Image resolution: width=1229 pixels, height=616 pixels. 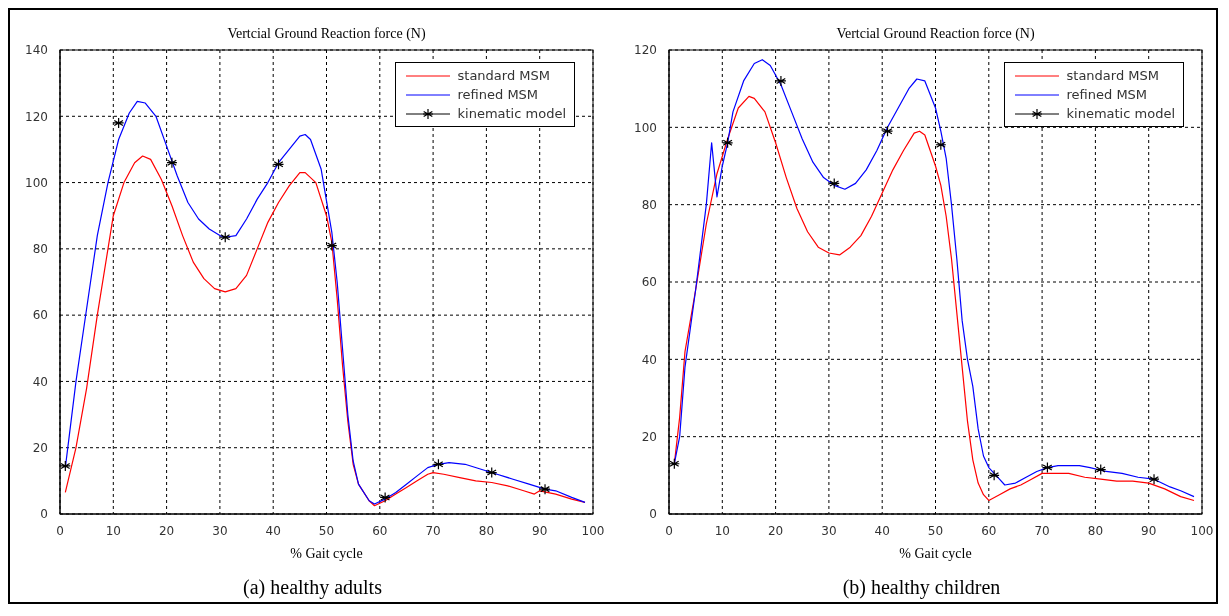 What do you see at coordinates (921, 587) in the screenshot?
I see `text: (b) healthy children` at bounding box center [921, 587].